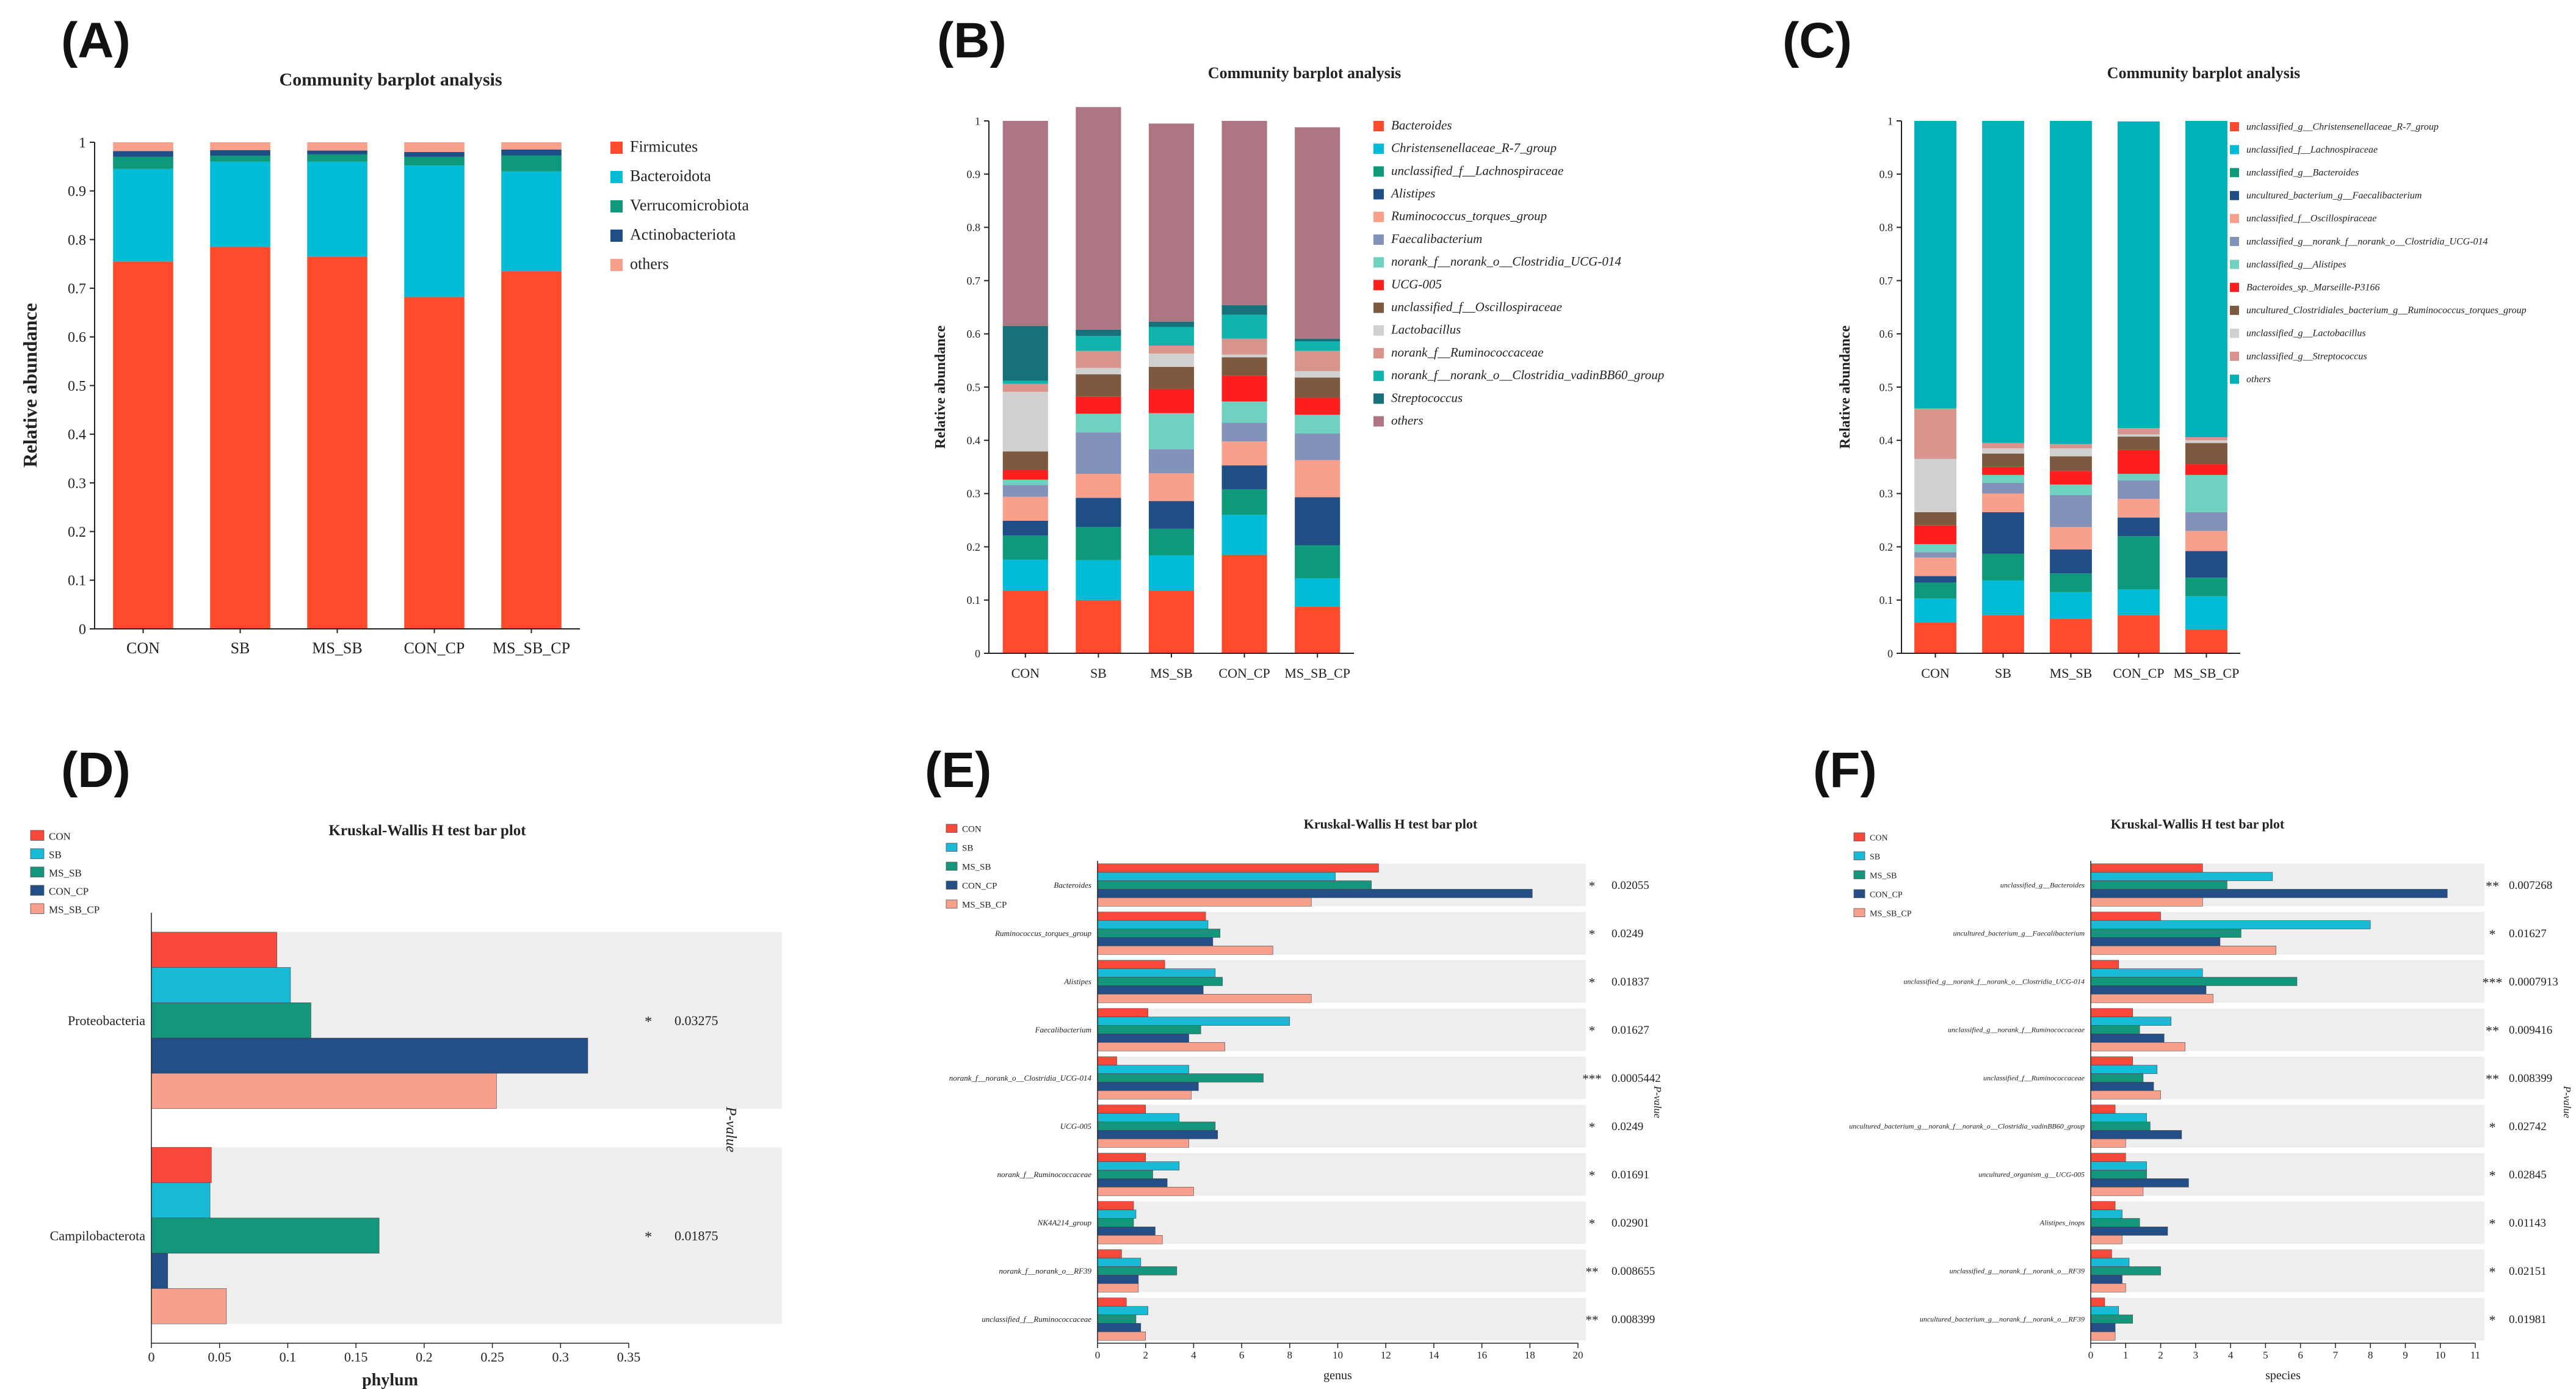 This screenshot has width=2576, height=1389. I want to click on y-tick-label: 0.8, so click(1887, 228).